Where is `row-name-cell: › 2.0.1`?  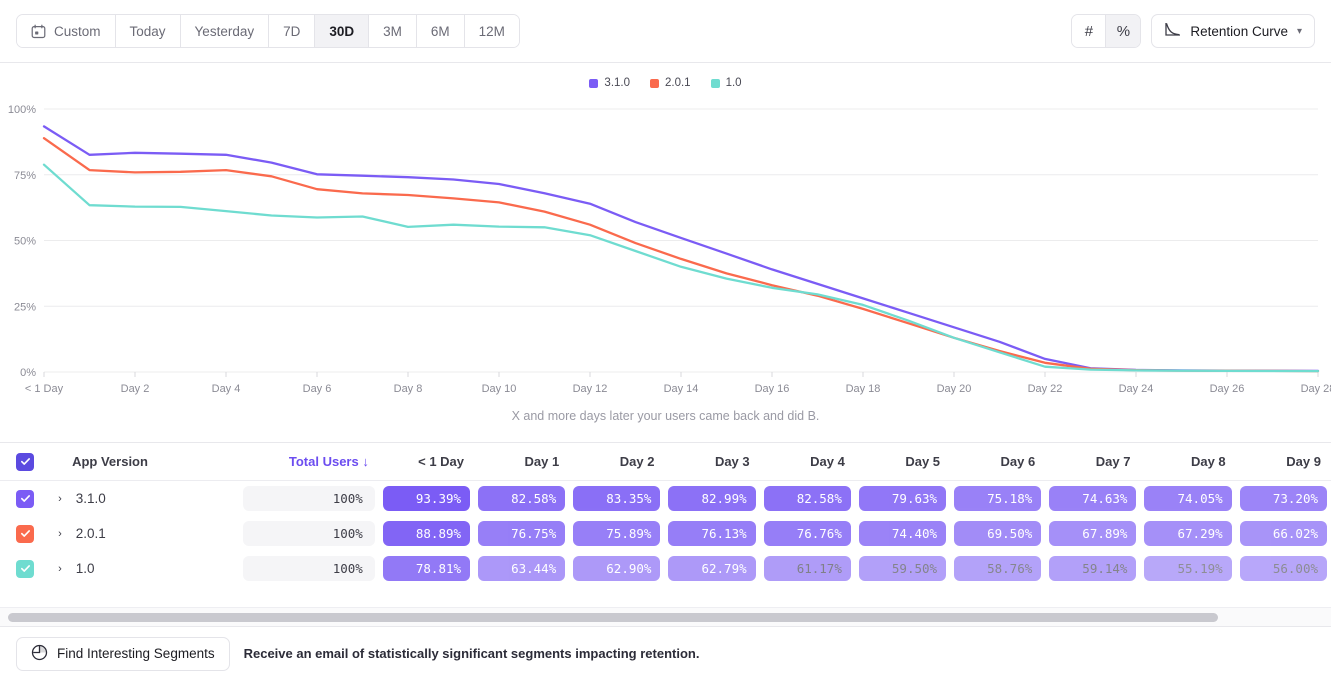 row-name-cell: › 2.0.1 is located at coordinates (143, 533).